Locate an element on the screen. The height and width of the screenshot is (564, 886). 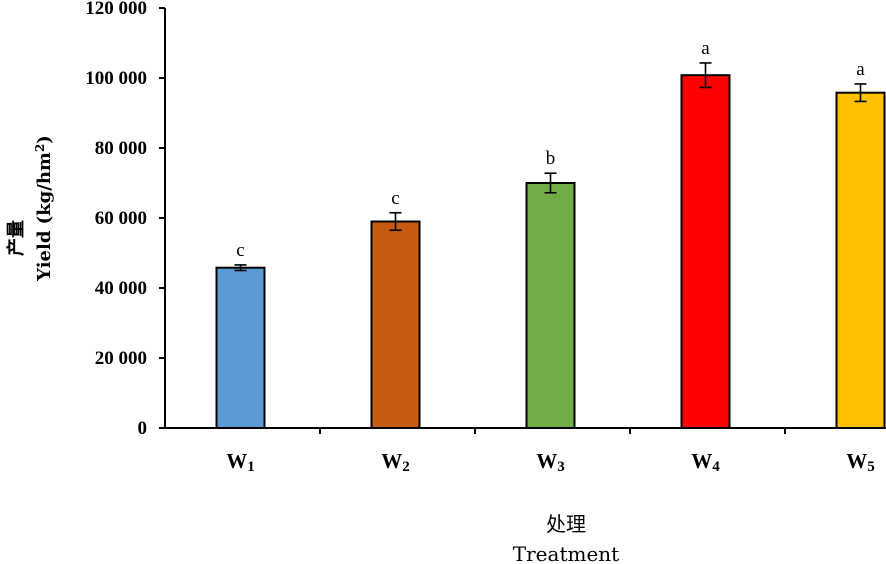
x-tick-label: W1 is located at coordinates (240, 462).